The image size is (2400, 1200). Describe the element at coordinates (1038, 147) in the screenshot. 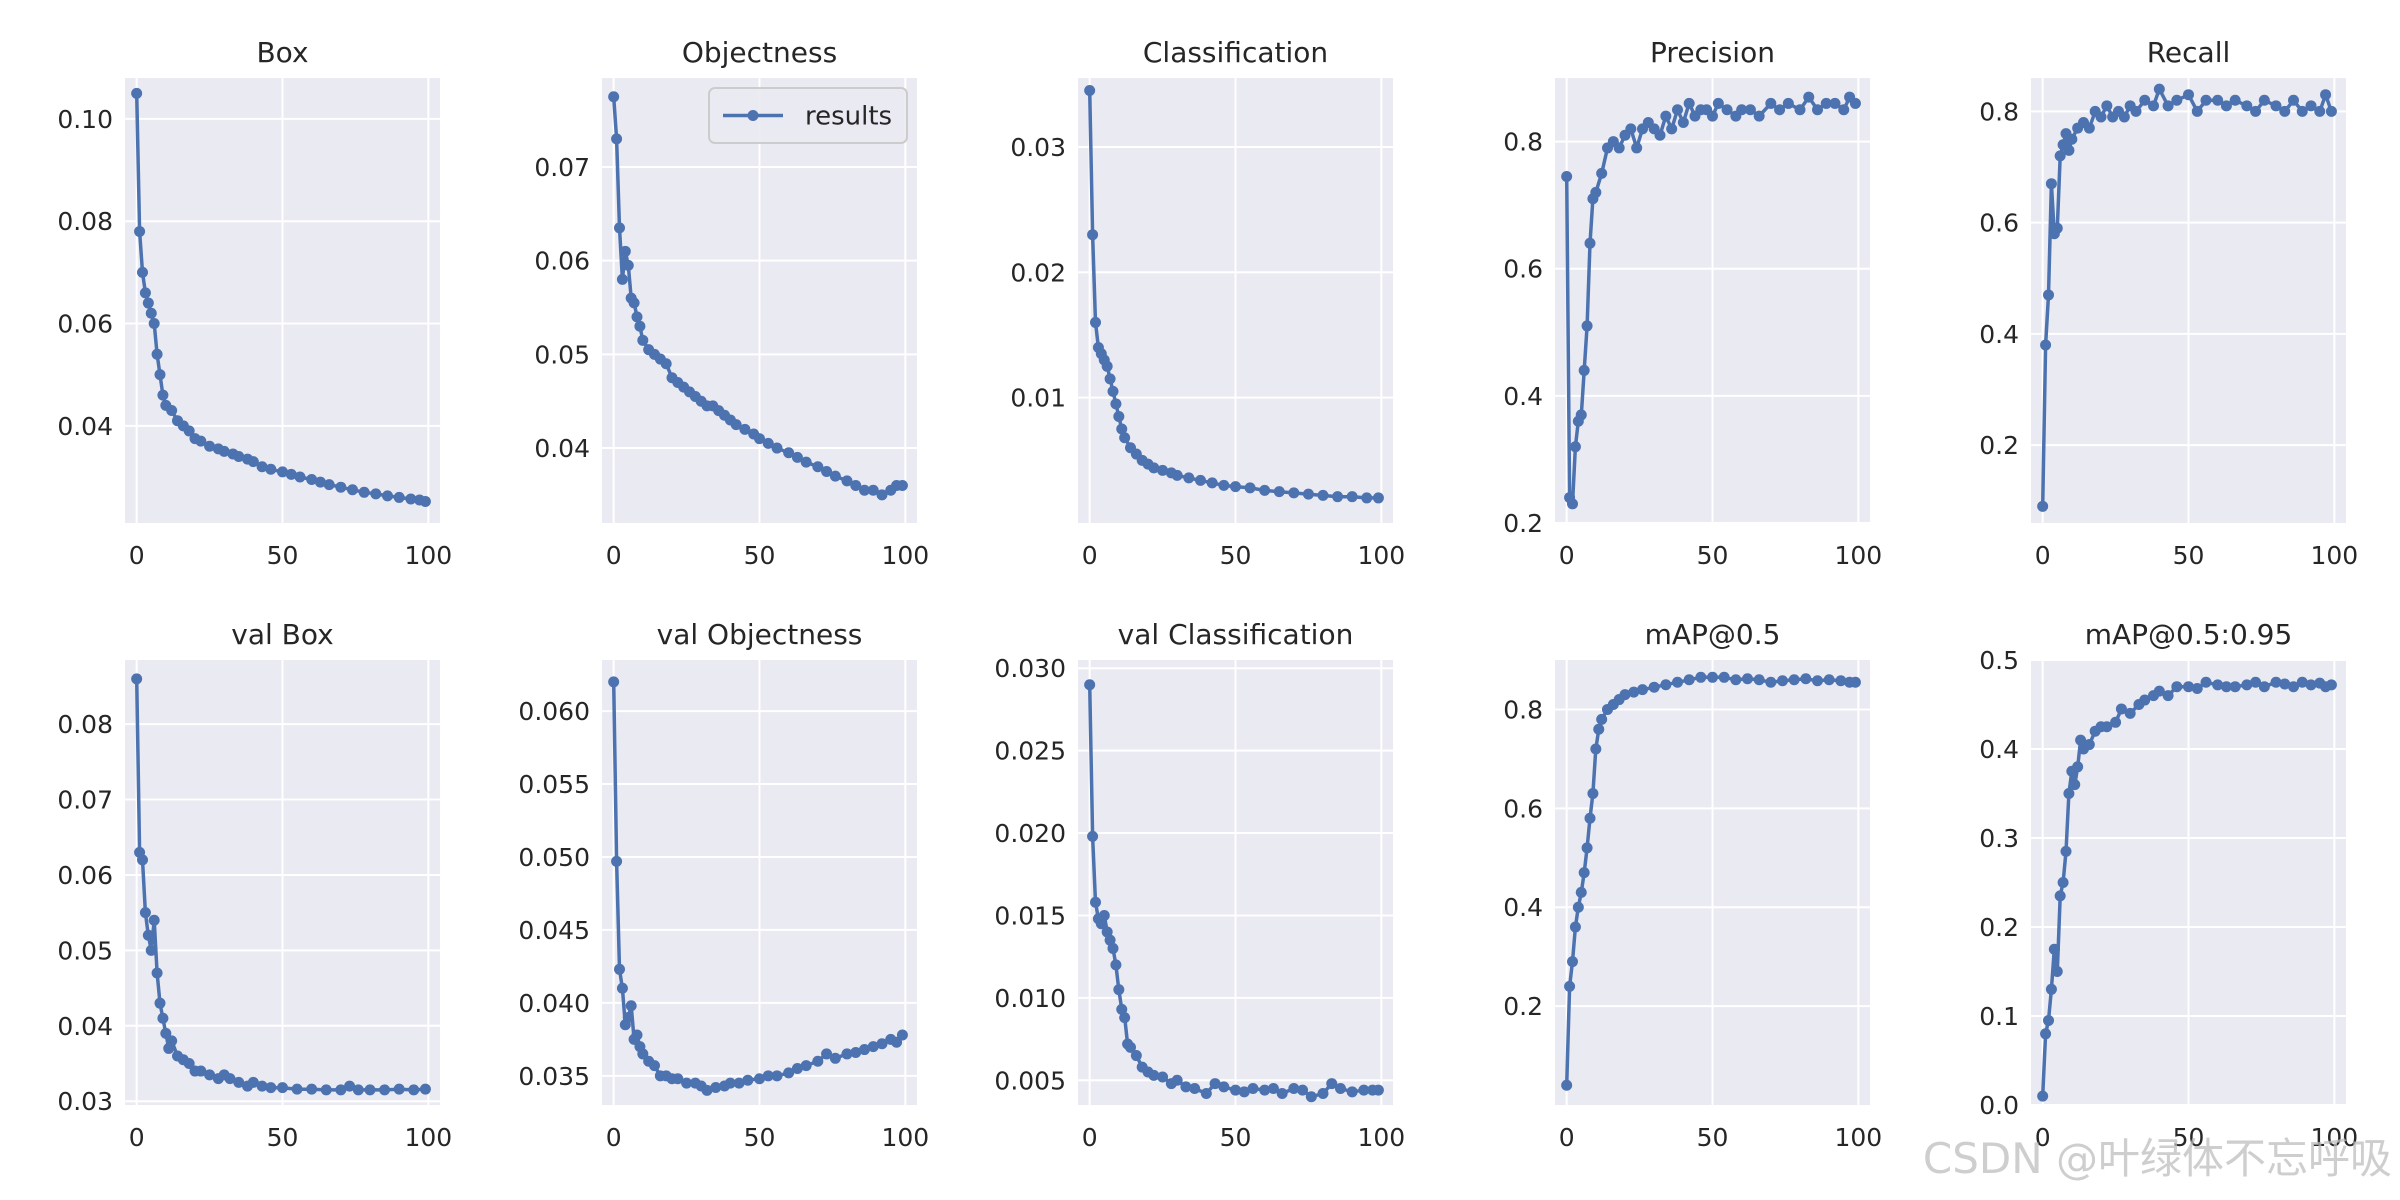

I see `y-tick-label: 0.03` at that location.